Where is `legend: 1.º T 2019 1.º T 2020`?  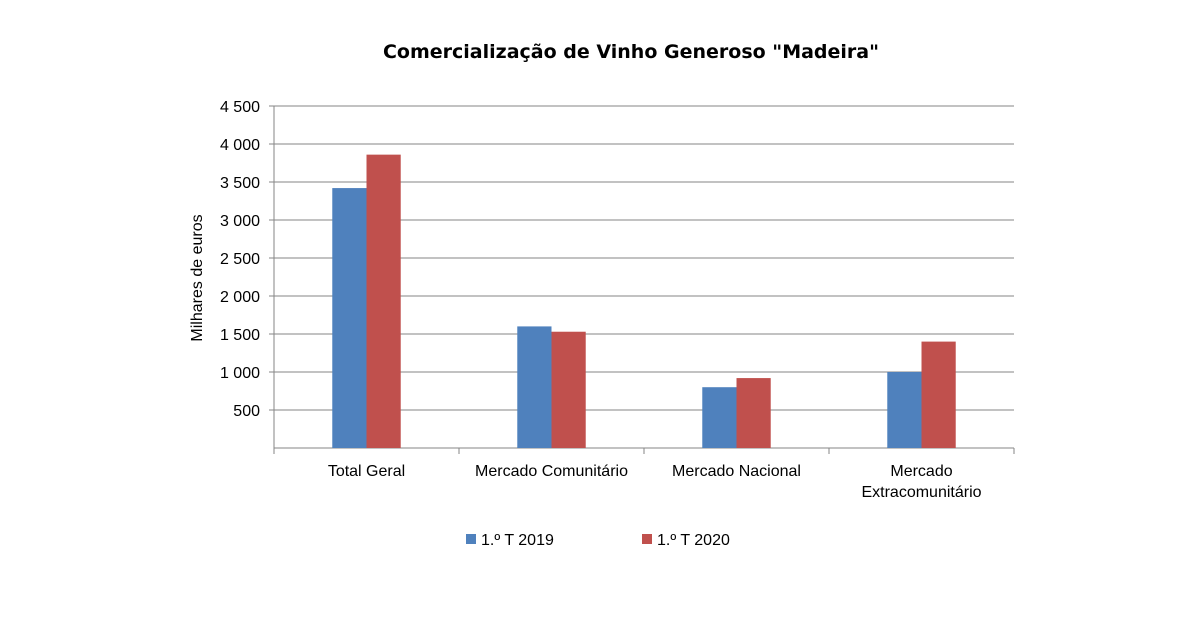
legend: 1.º T 2019 1.º T 2020 is located at coordinates (598, 540).